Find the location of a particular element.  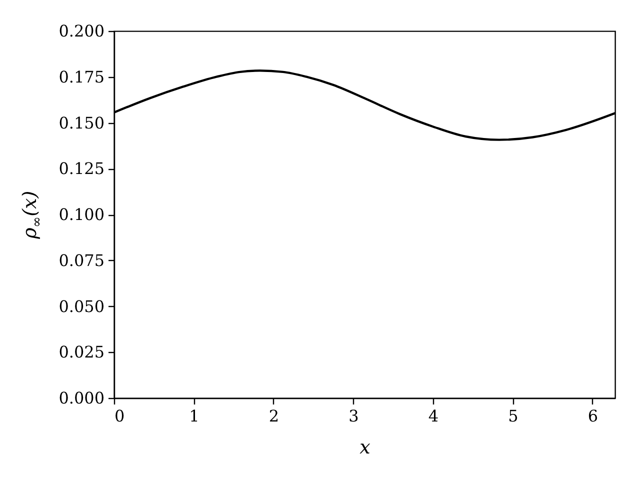

y-tick-label: 0.150 is located at coordinates (81, 122).